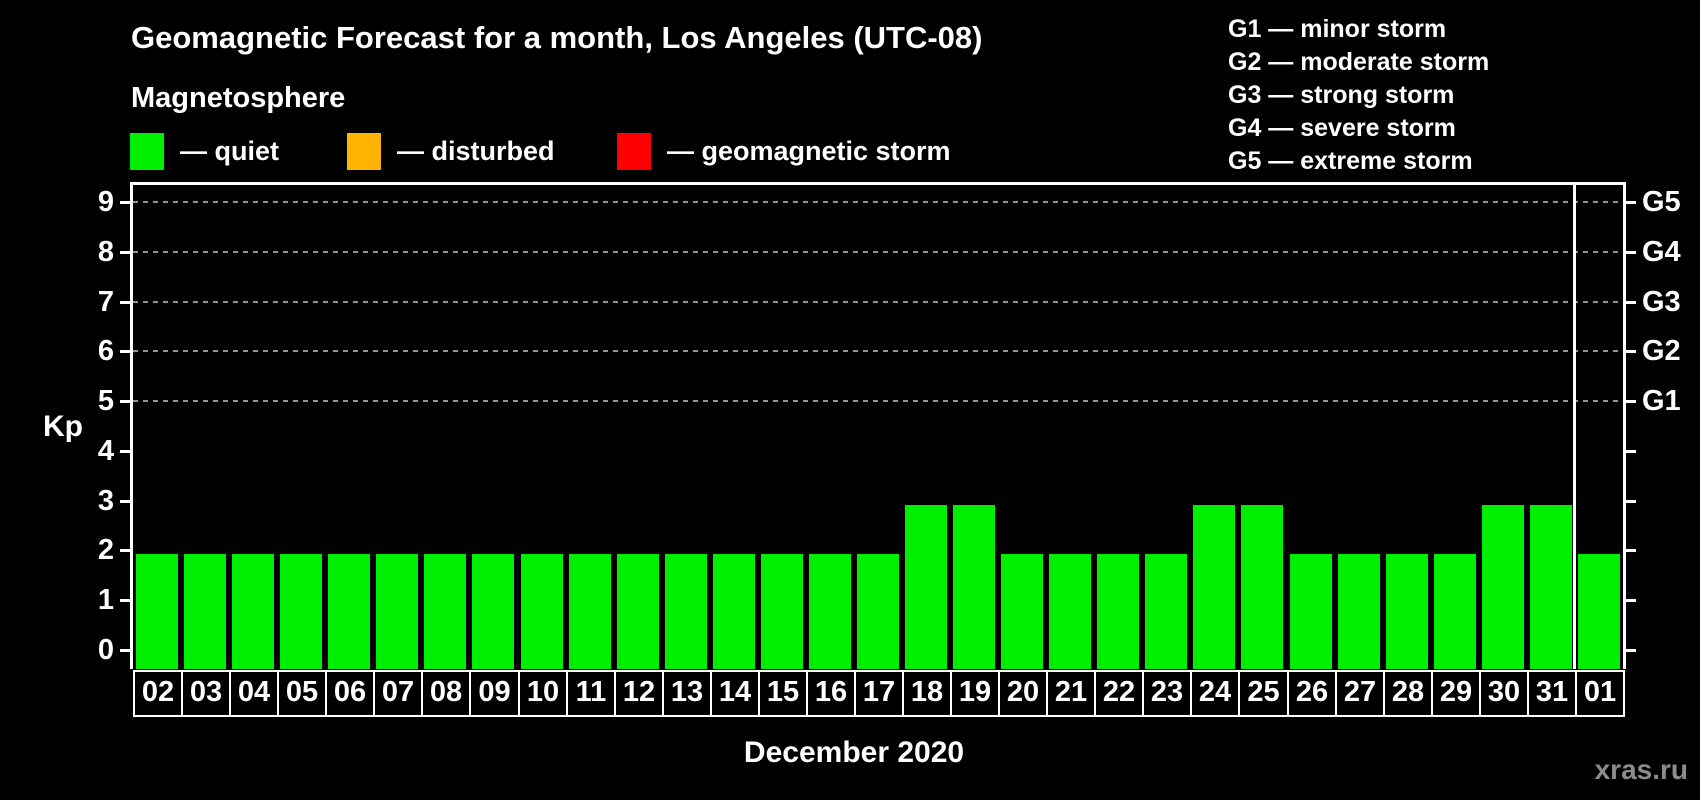 The height and width of the screenshot is (800, 1700). I want to click on day-label-14: 14, so click(735, 693).